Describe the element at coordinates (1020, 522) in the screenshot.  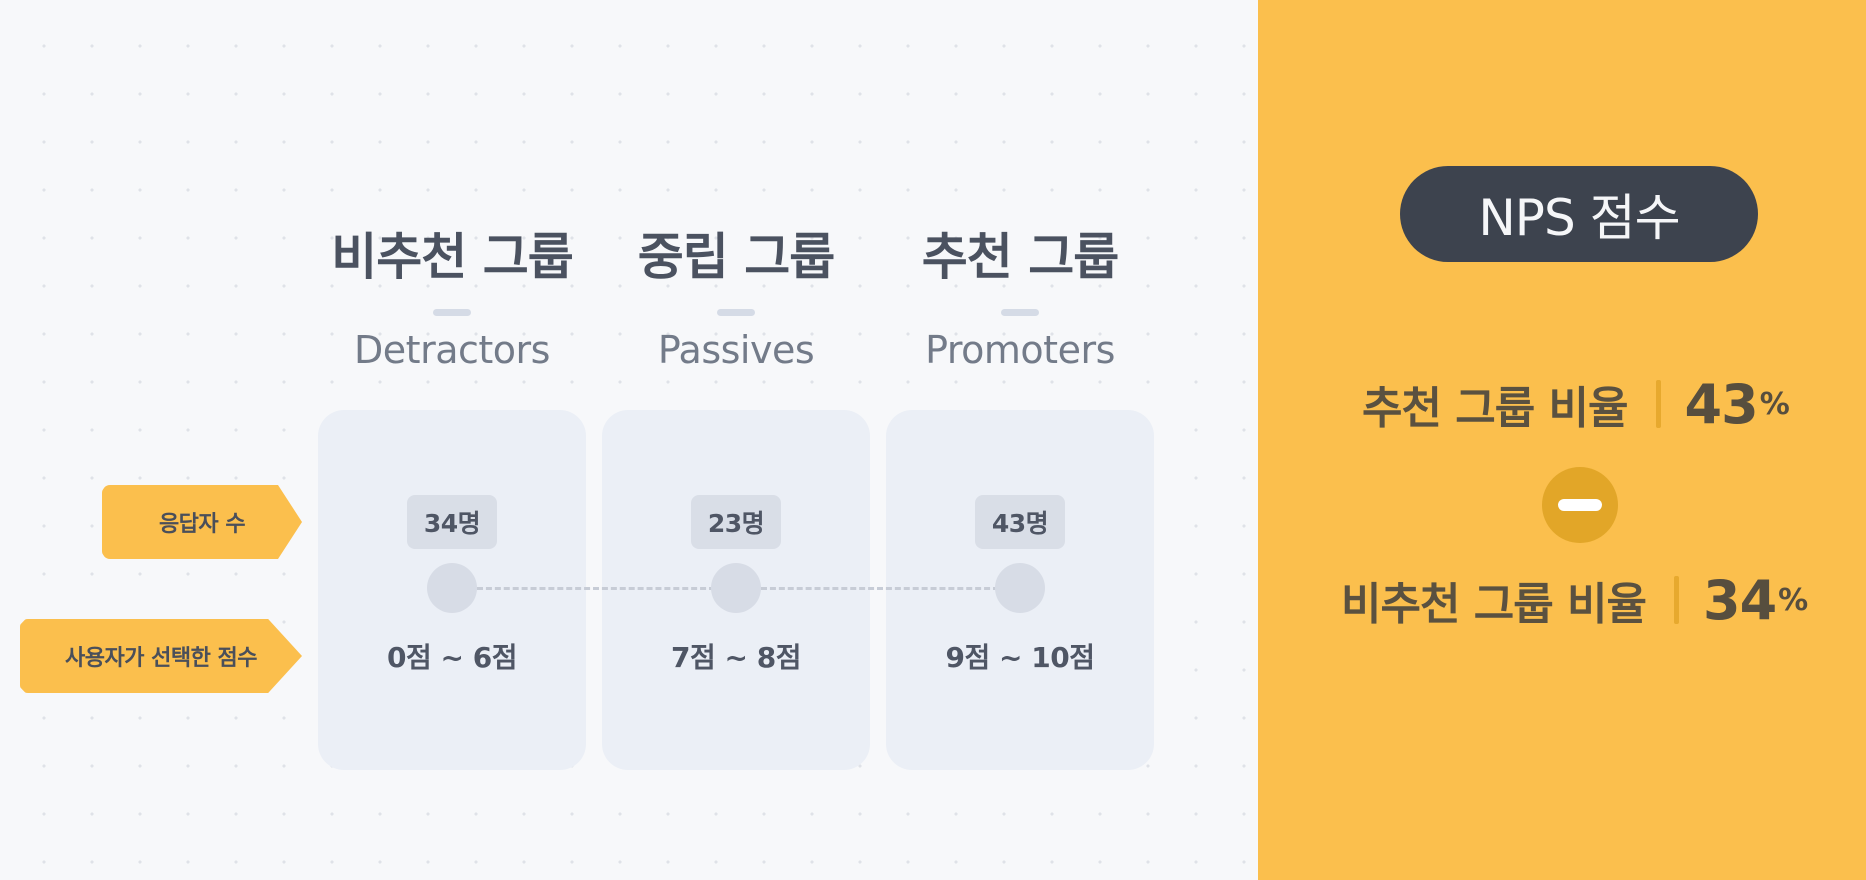
I see `promoters-count-badge: 43명` at that location.